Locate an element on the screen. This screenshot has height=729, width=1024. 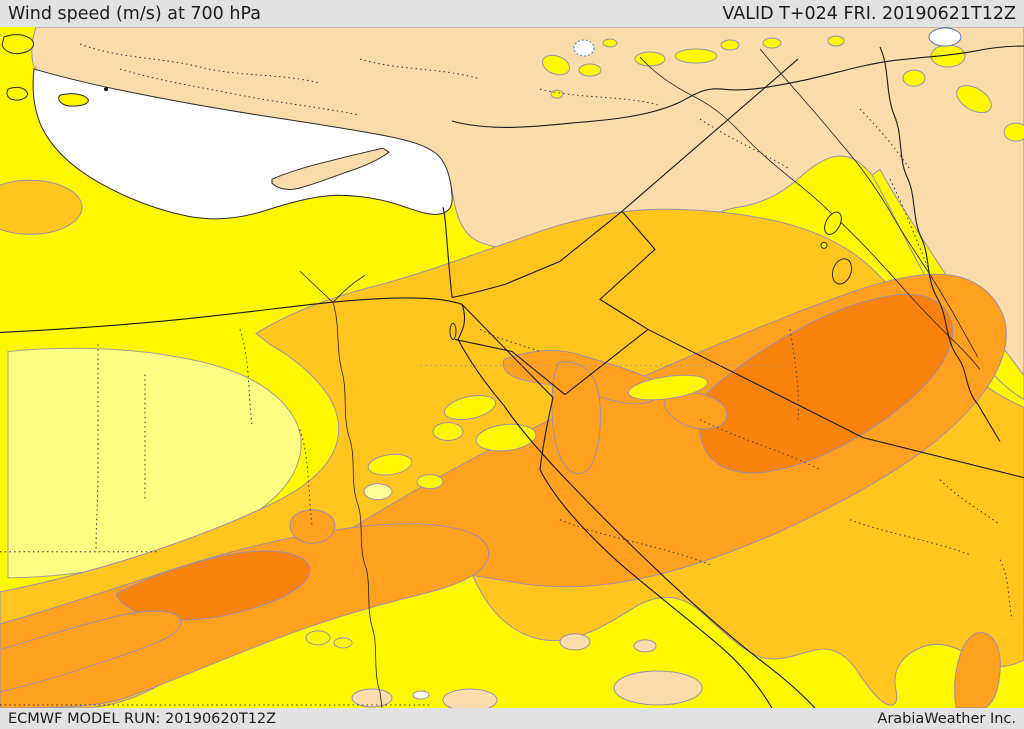
border-iraq-saudi is located at coordinates (835, 403).